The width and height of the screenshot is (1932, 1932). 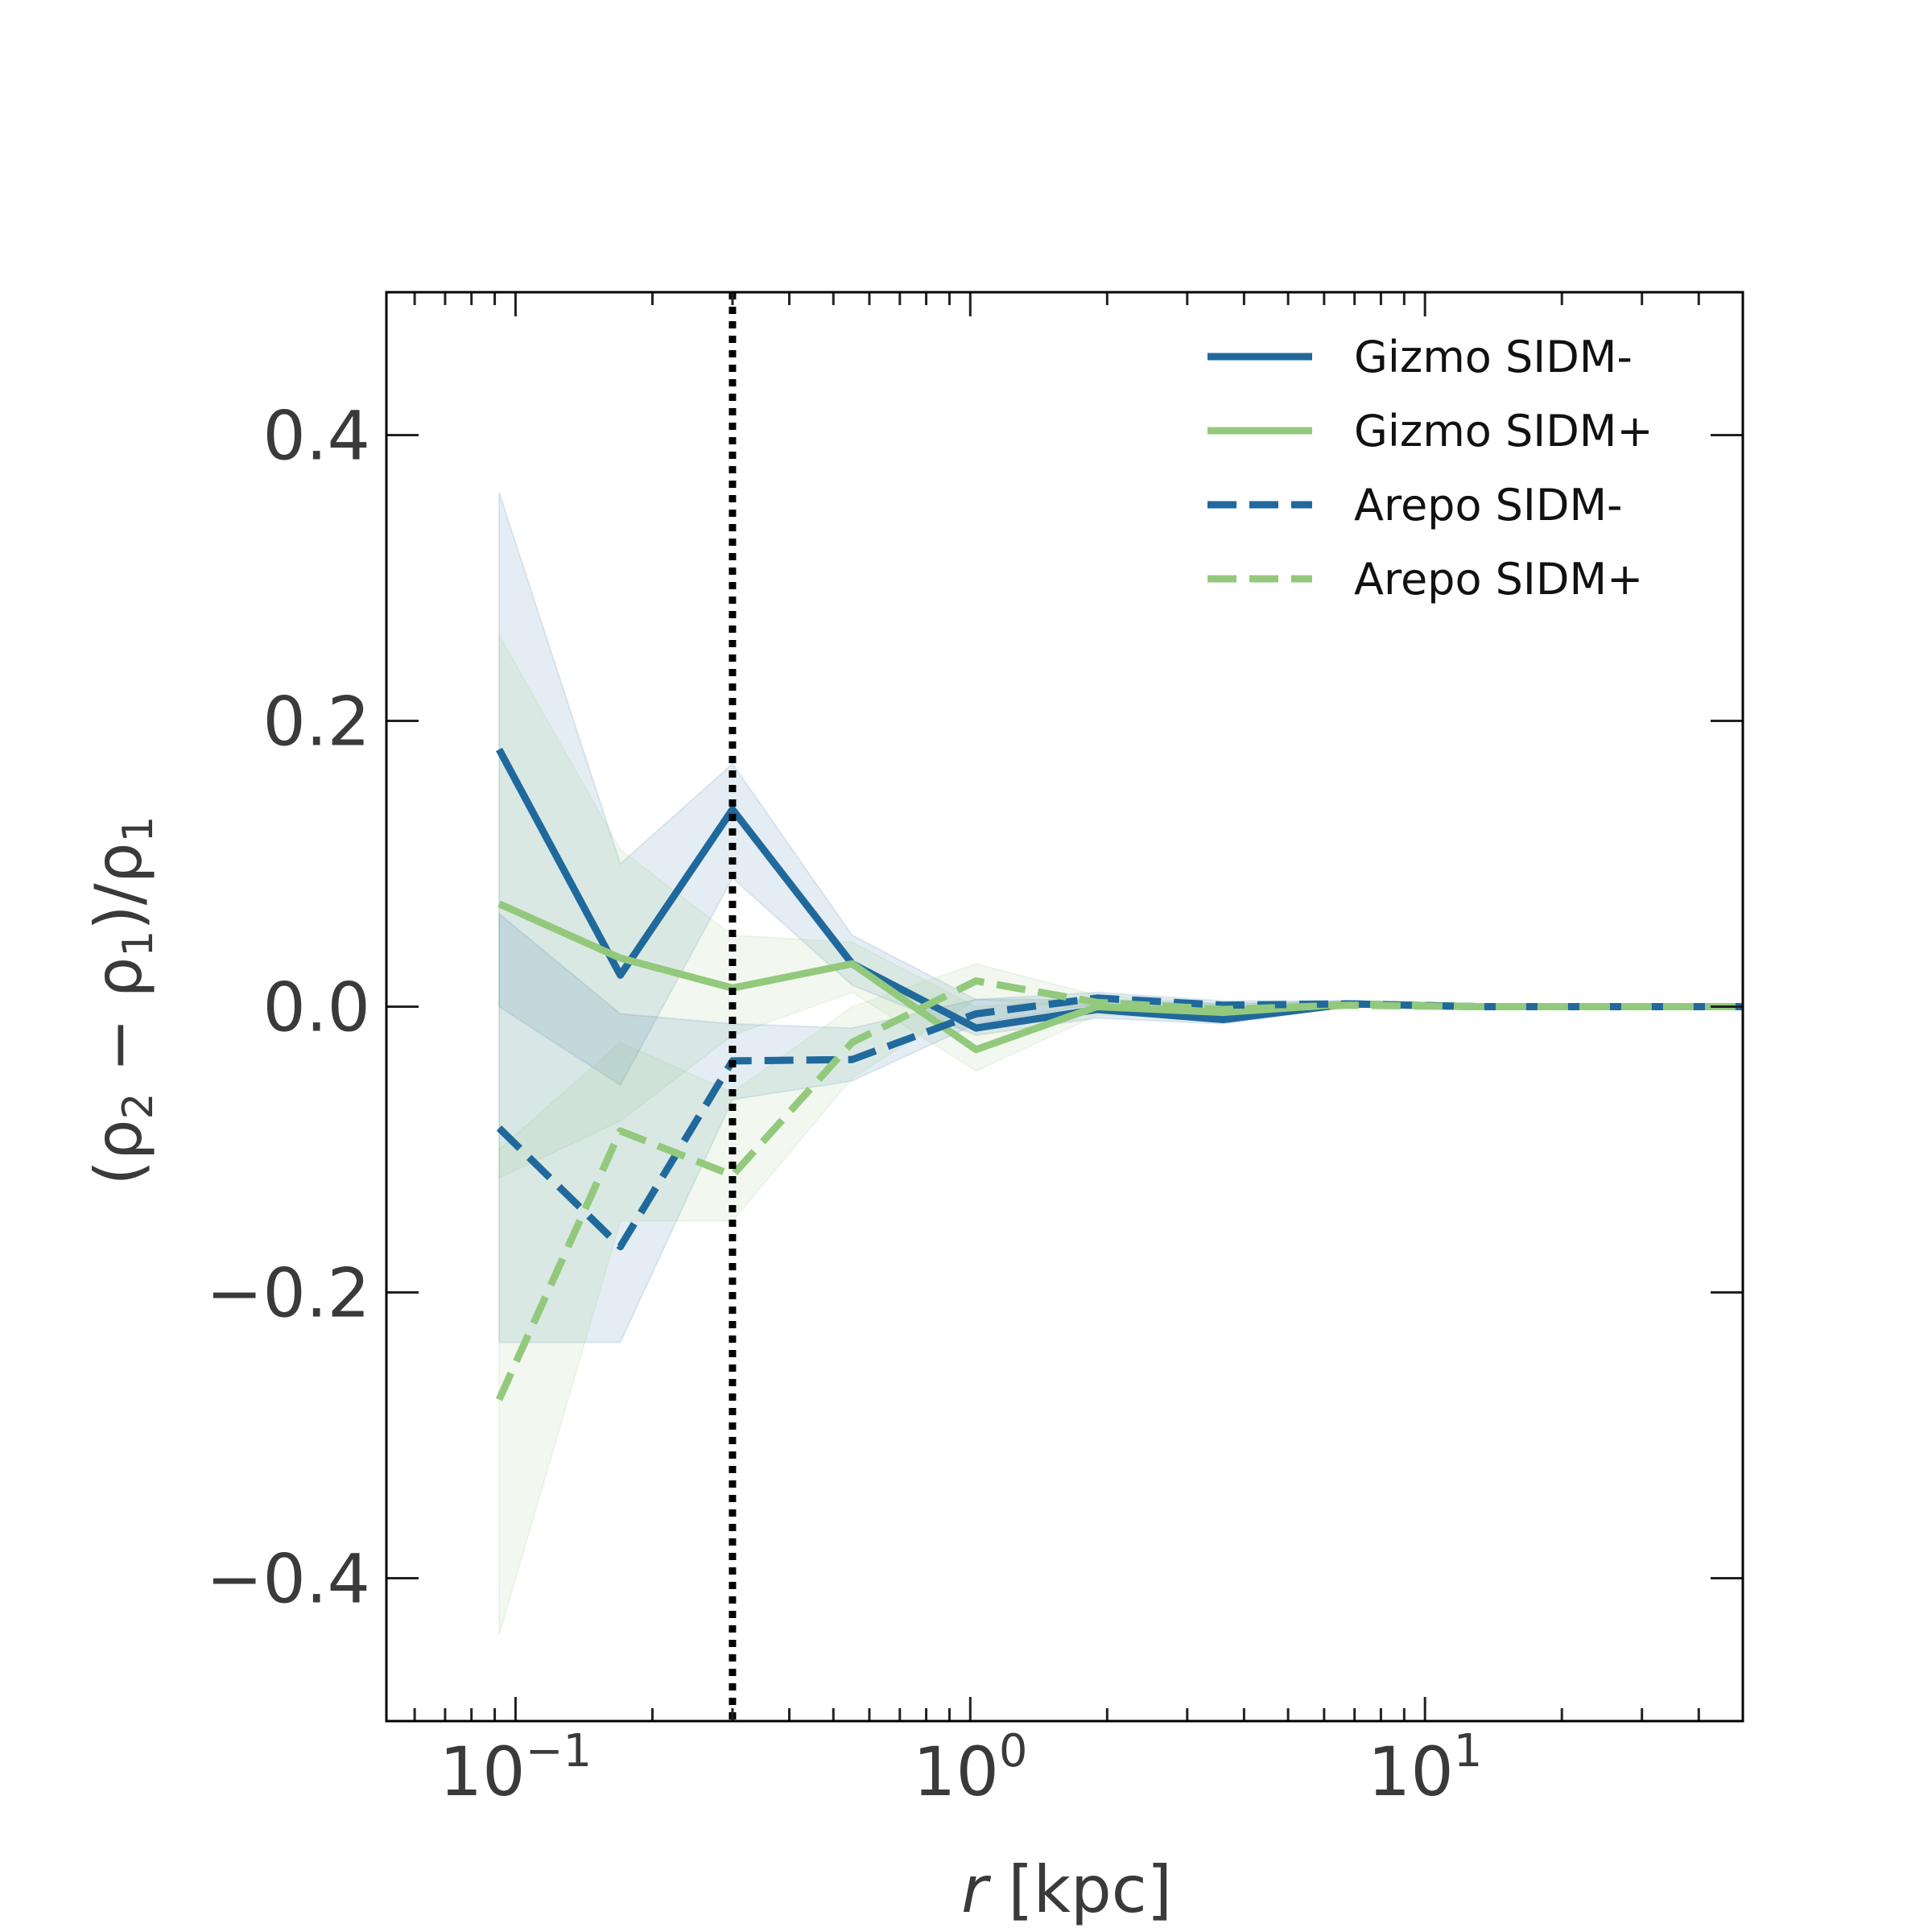 What do you see at coordinates (1503, 431) in the screenshot?
I see `legend-label-1: Gizmo SIDM+` at bounding box center [1503, 431].